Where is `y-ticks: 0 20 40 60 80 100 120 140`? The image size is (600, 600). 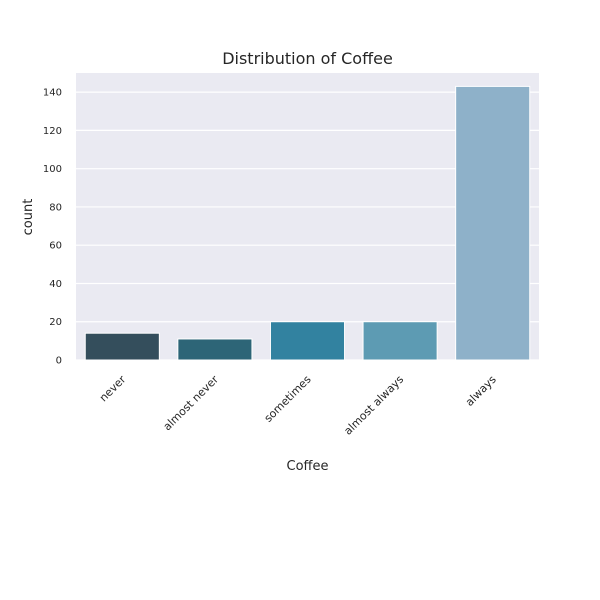 y-ticks: 0 20 40 60 80 100 120 140 is located at coordinates (52, 227).